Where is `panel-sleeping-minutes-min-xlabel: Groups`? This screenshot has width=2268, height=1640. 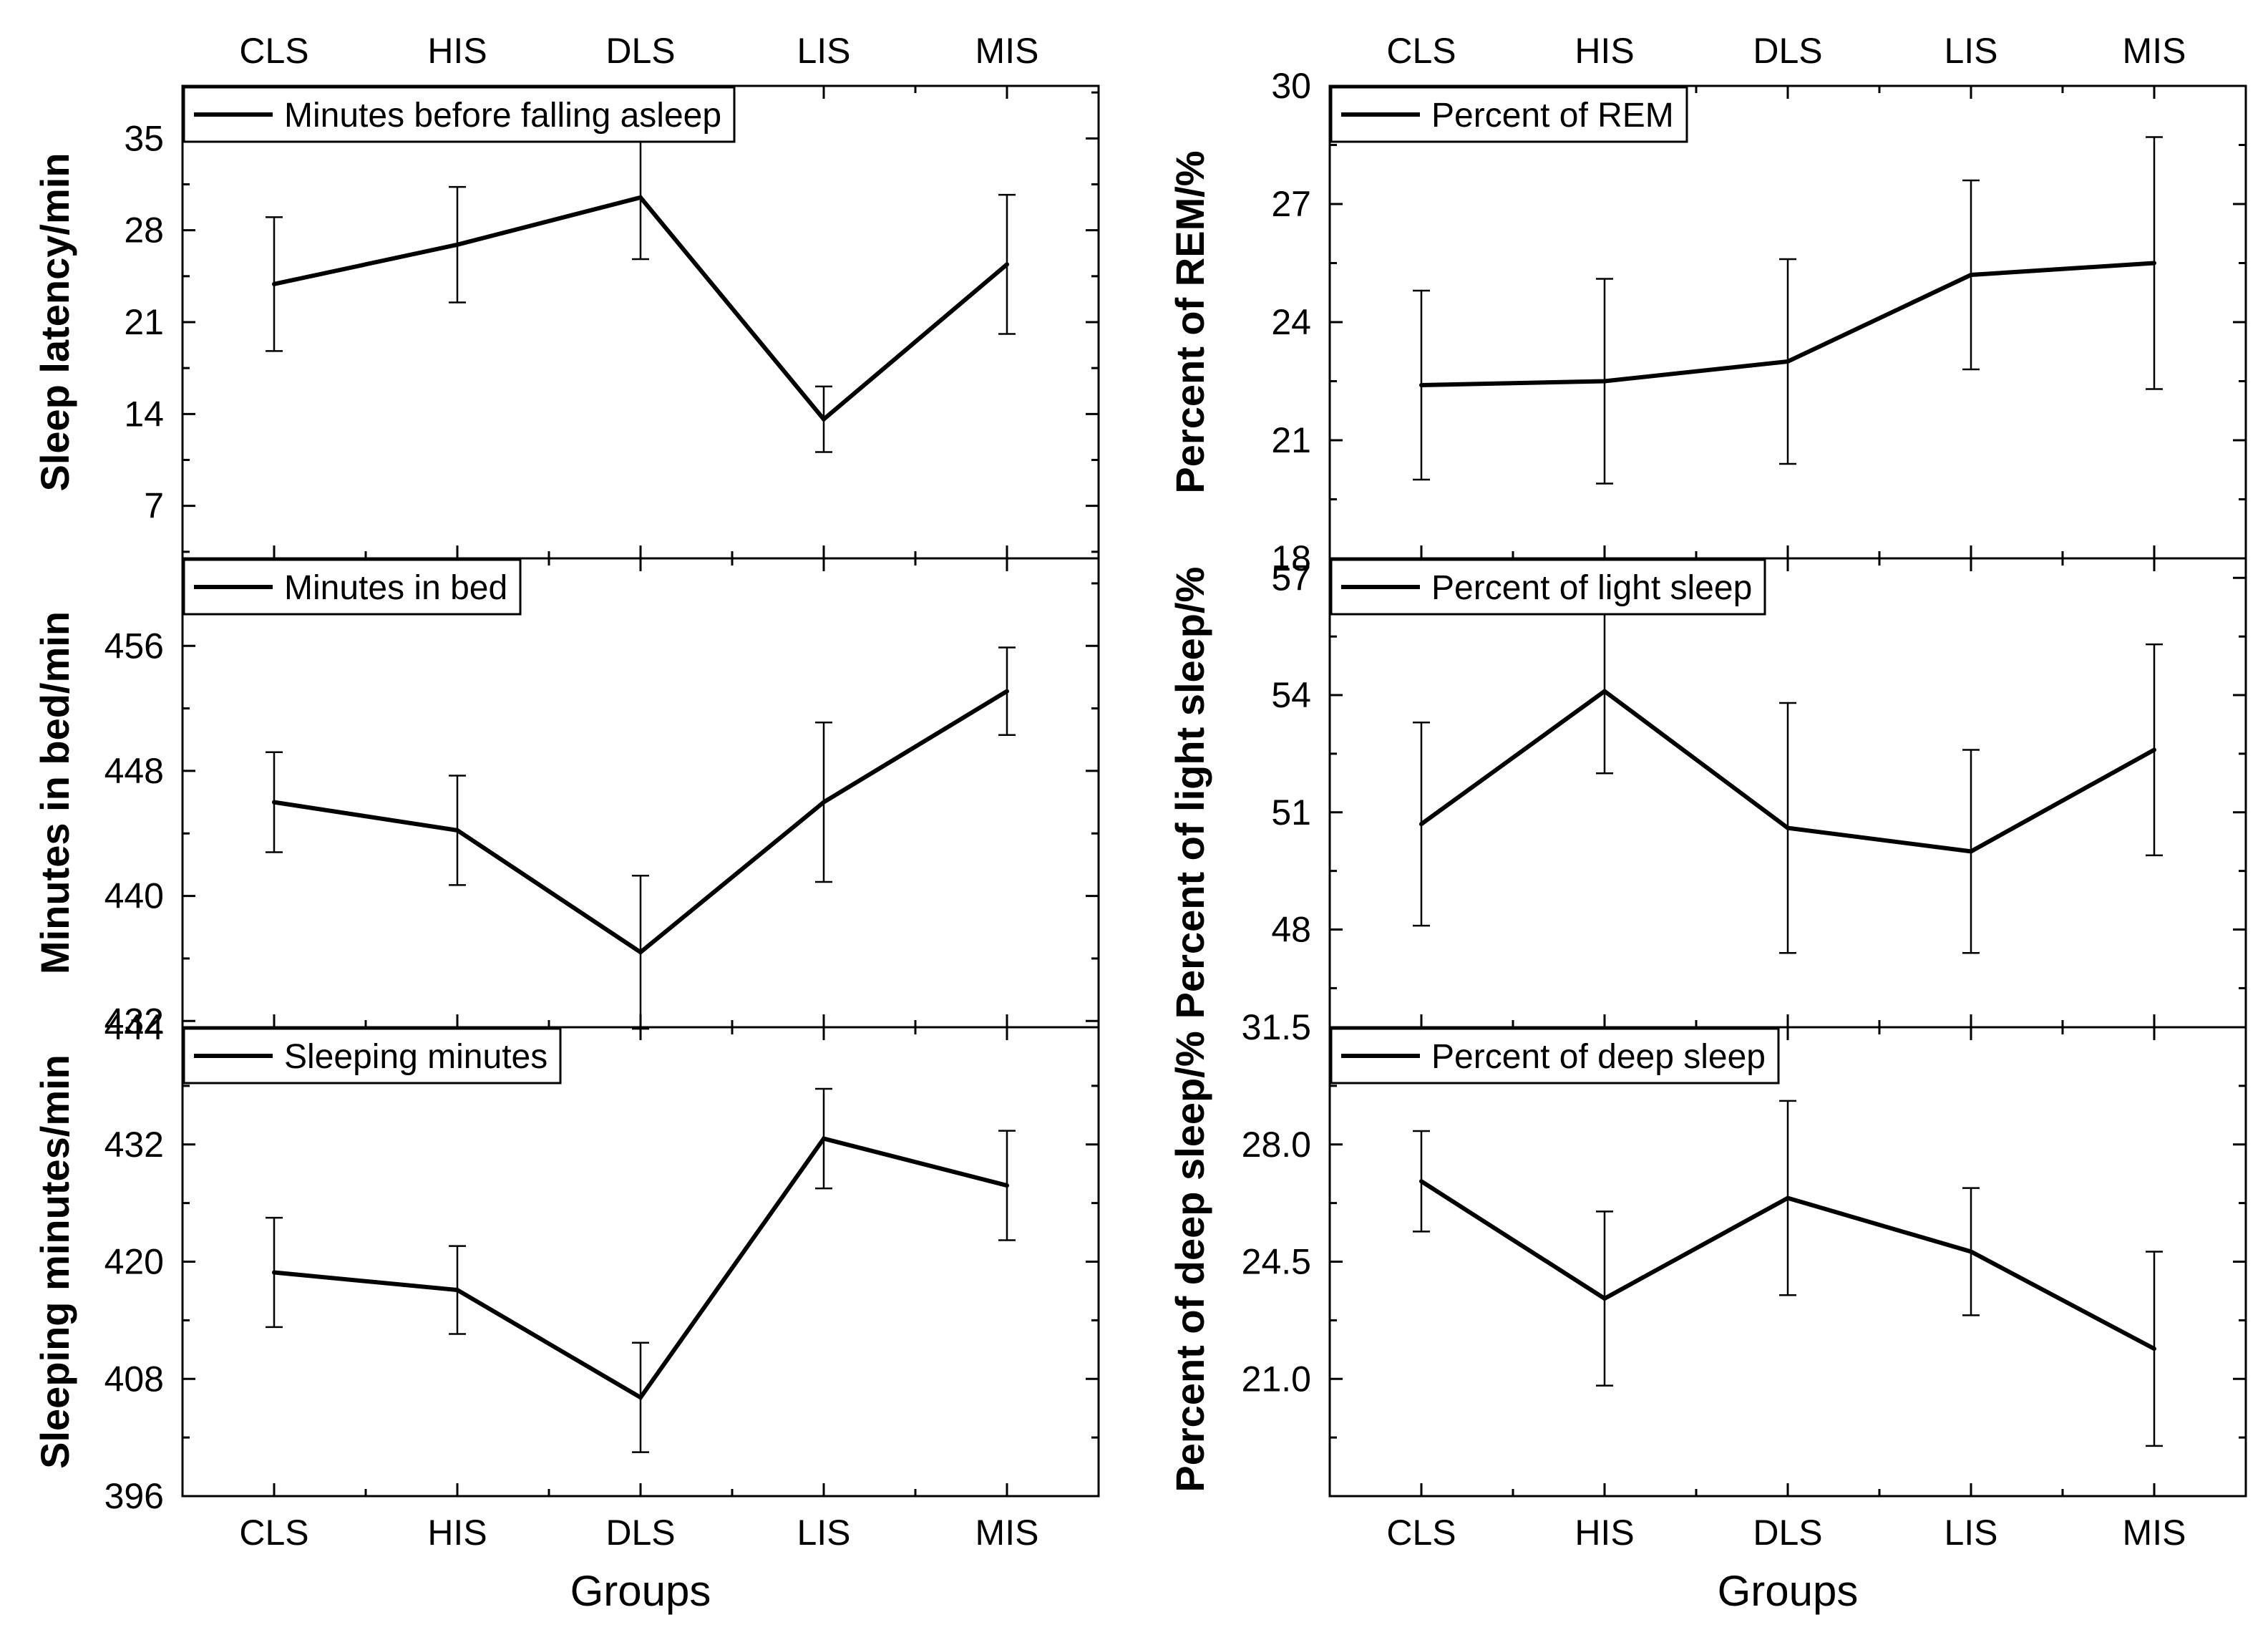 panel-sleeping-minutes-min-xlabel: Groups is located at coordinates (640, 1591).